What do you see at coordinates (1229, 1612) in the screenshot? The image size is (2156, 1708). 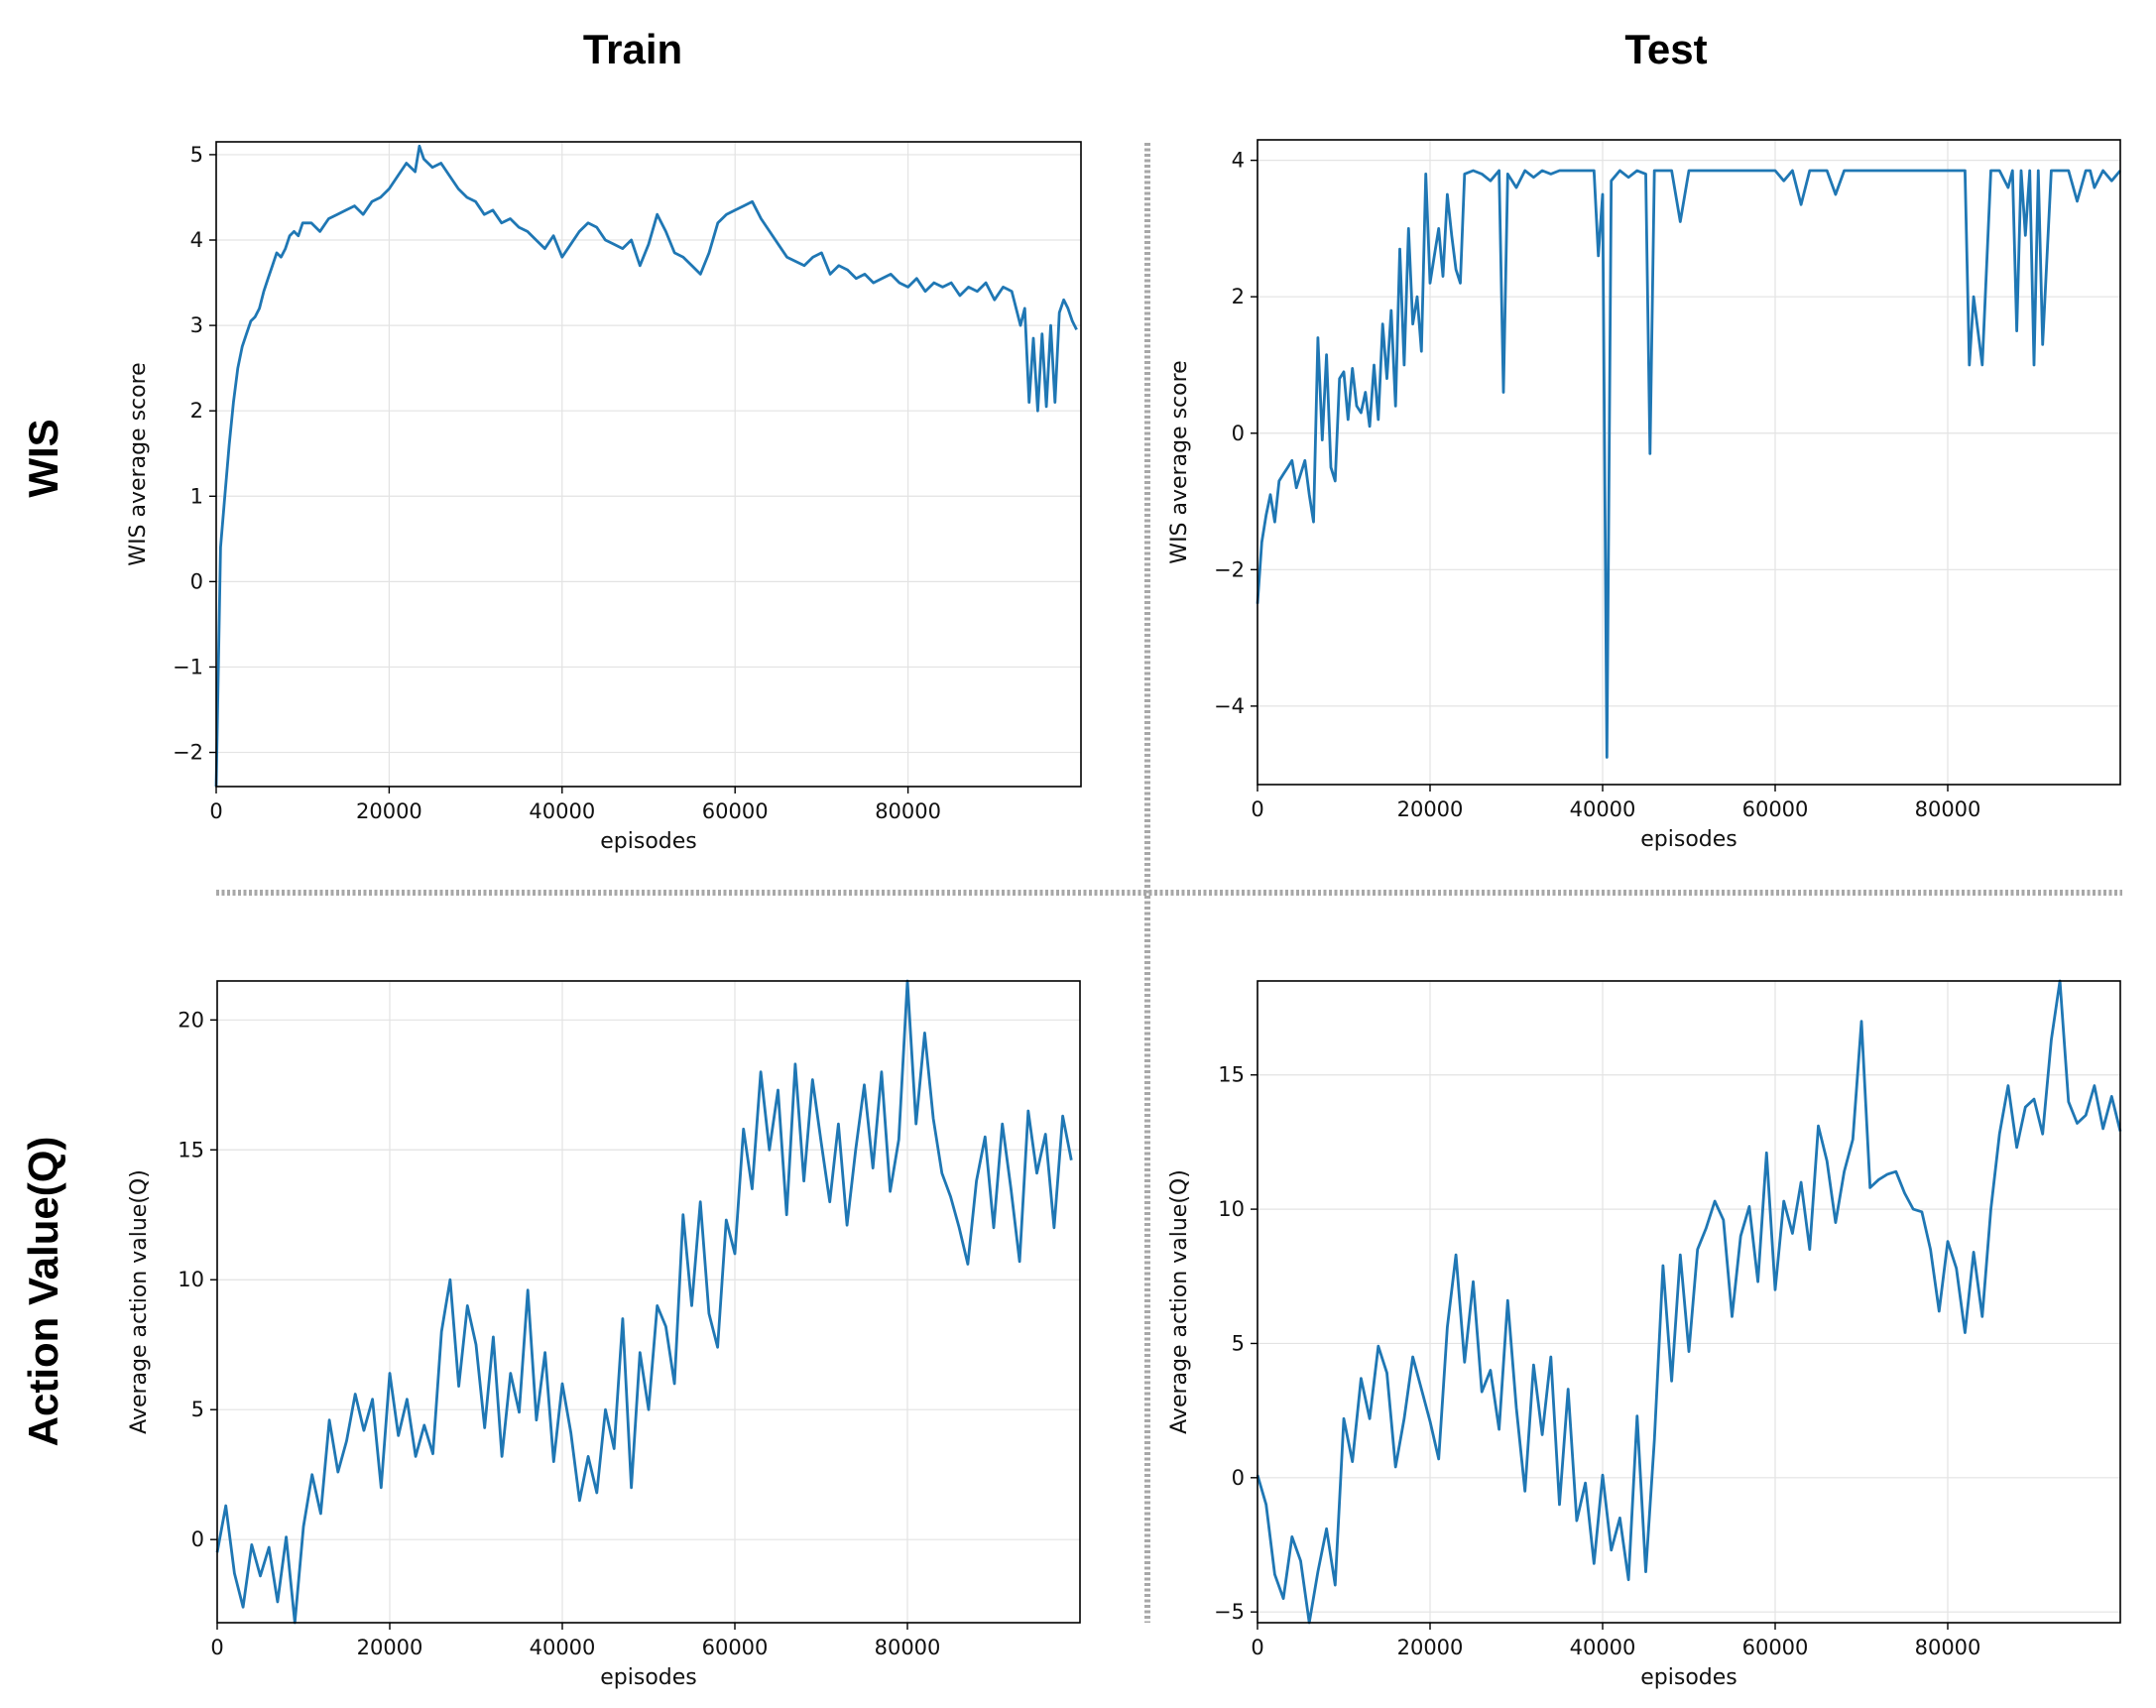 I see `y-tick-label: −5` at bounding box center [1229, 1612].